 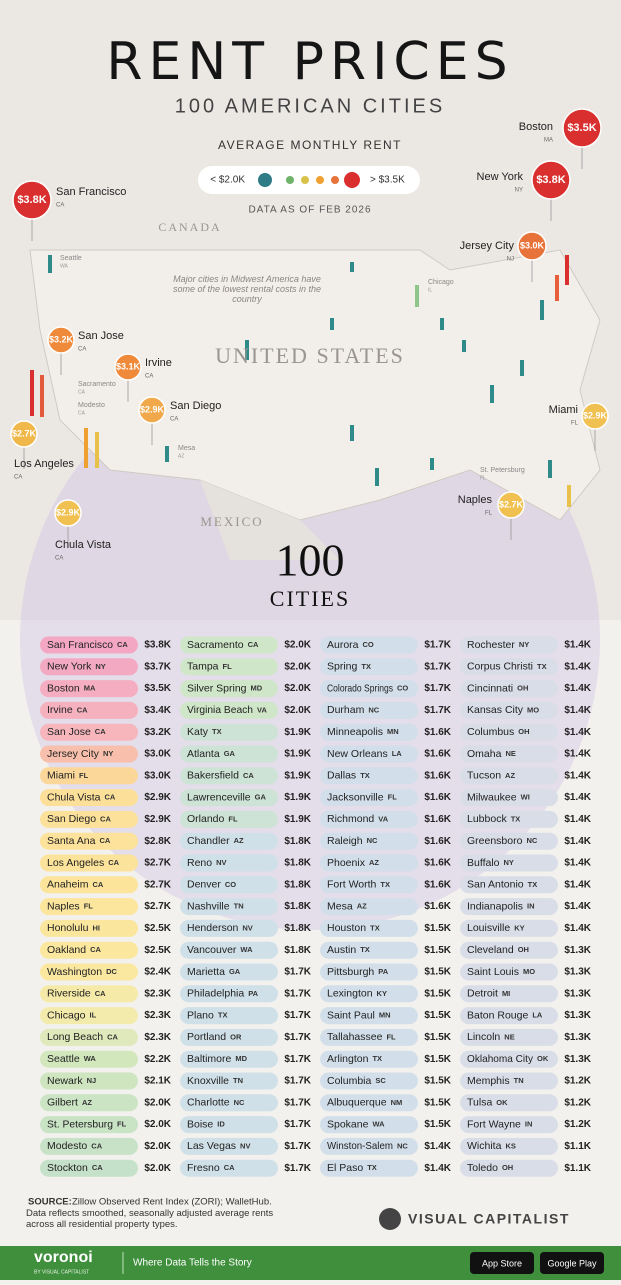 I want to click on legend-title: AVERAGE MONTHLY RENT, so click(x=310, y=145).